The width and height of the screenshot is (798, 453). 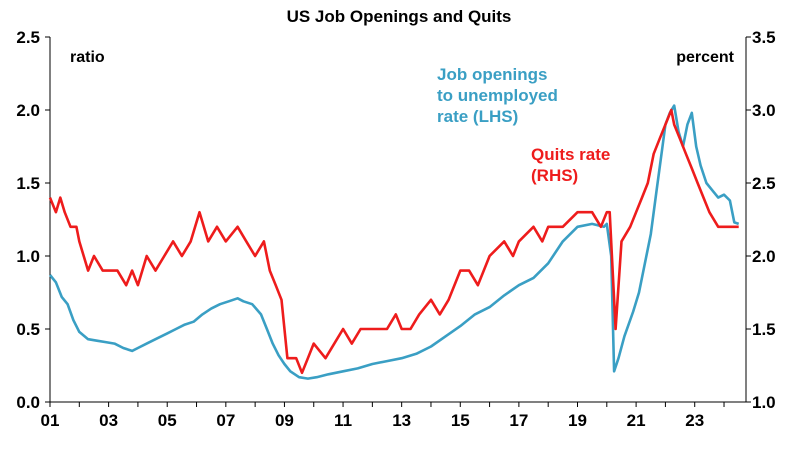 What do you see at coordinates (694, 420) in the screenshot?
I see `x-axis-tick-label: 23` at bounding box center [694, 420].